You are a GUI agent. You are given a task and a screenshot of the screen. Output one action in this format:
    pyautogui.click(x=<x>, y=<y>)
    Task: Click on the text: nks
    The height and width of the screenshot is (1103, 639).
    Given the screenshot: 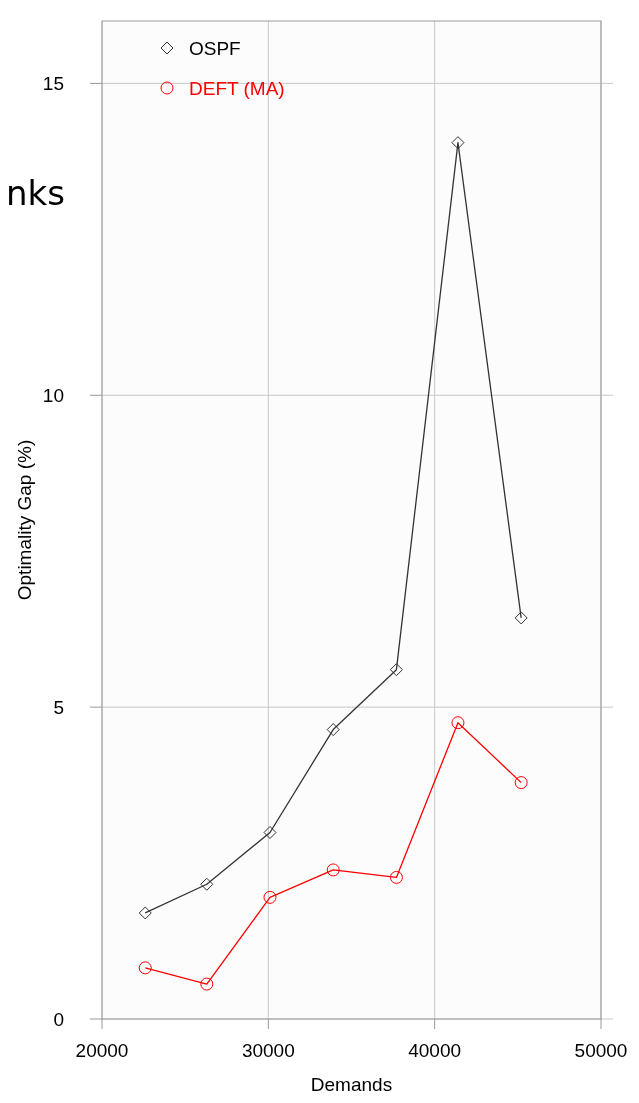 What is the action you would take?
    pyautogui.click(x=35, y=193)
    